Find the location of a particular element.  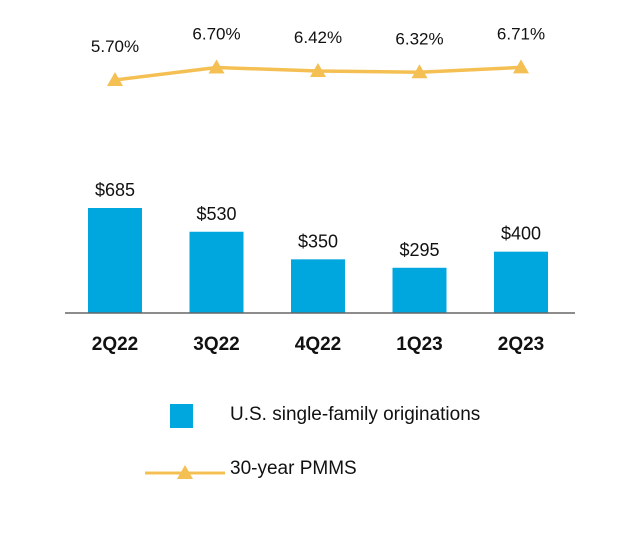

legend-triangle-marker is located at coordinates (185, 472).